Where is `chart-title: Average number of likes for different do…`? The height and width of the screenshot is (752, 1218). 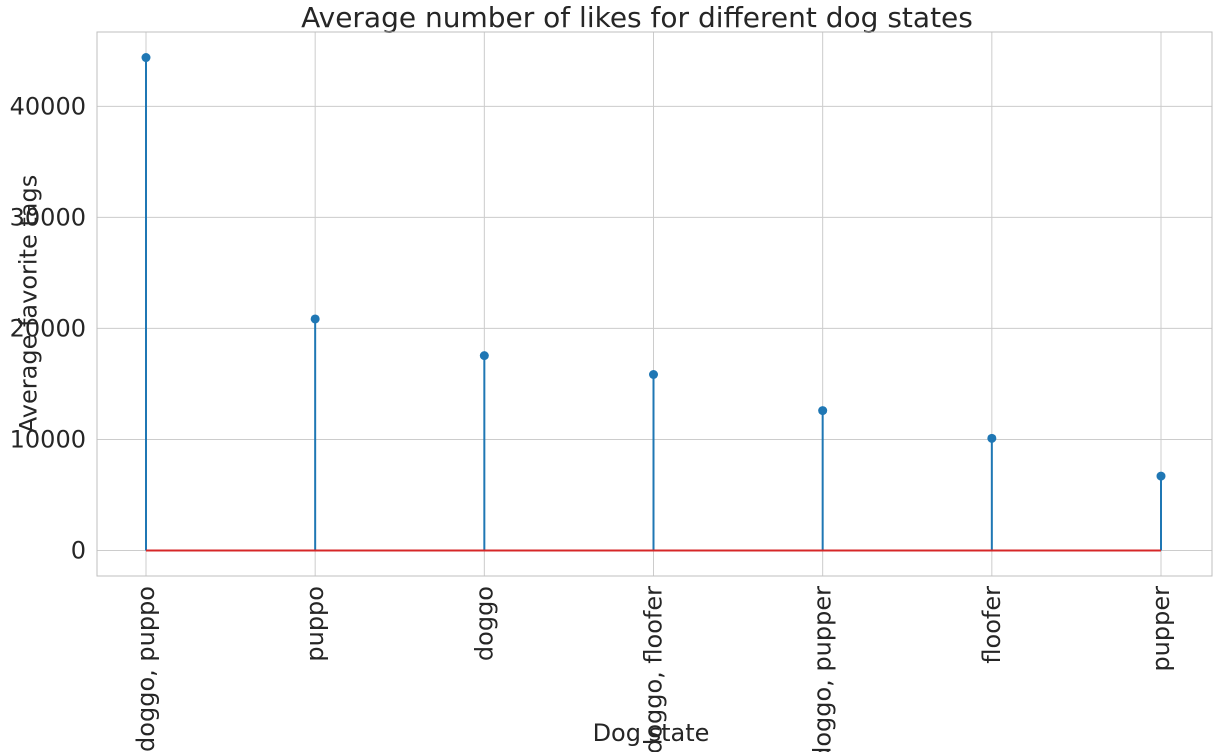
chart-title: Average number of likes for different do… is located at coordinates (637, 17).